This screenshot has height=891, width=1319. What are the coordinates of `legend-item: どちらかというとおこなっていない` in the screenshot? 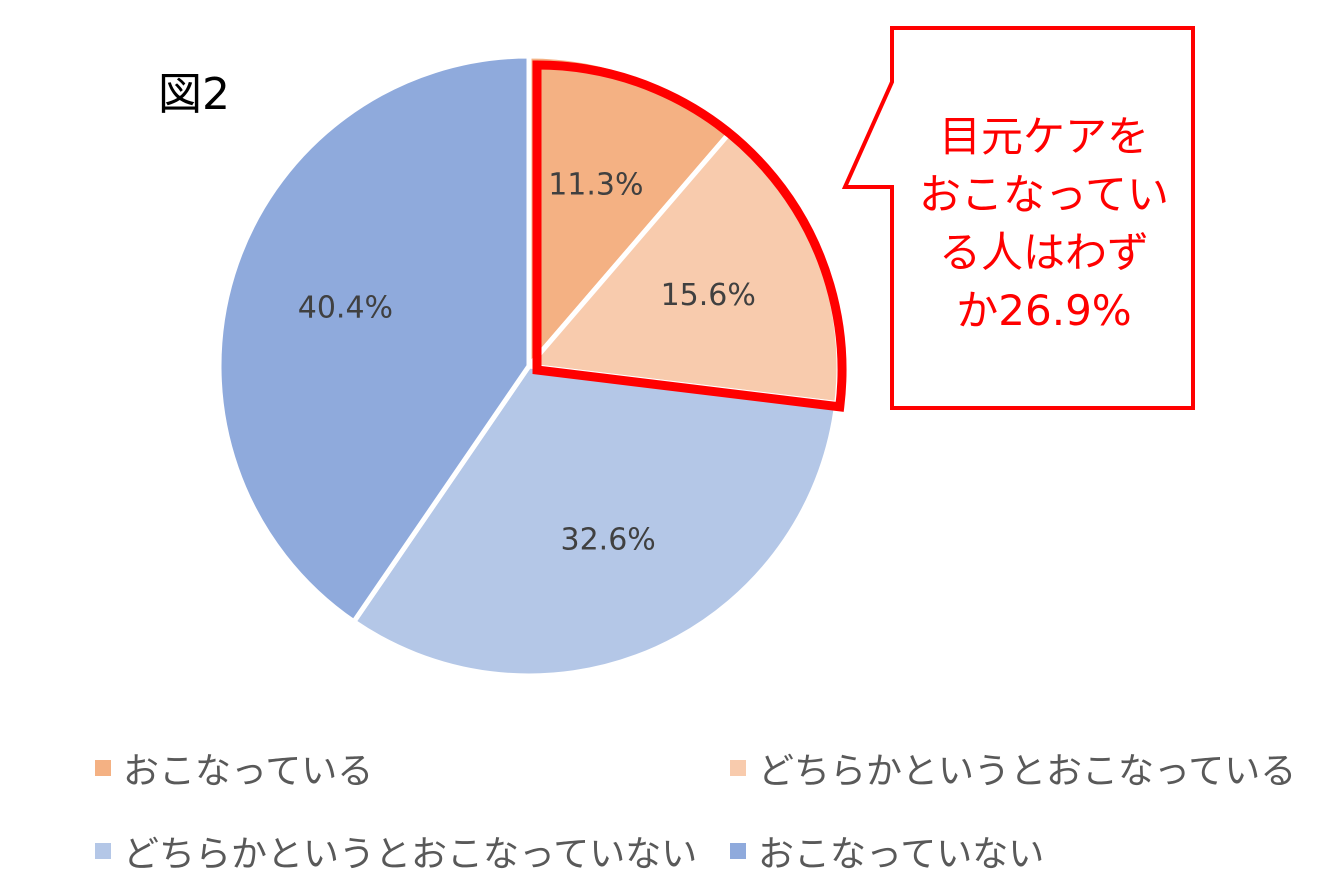 It's located at (396, 851).